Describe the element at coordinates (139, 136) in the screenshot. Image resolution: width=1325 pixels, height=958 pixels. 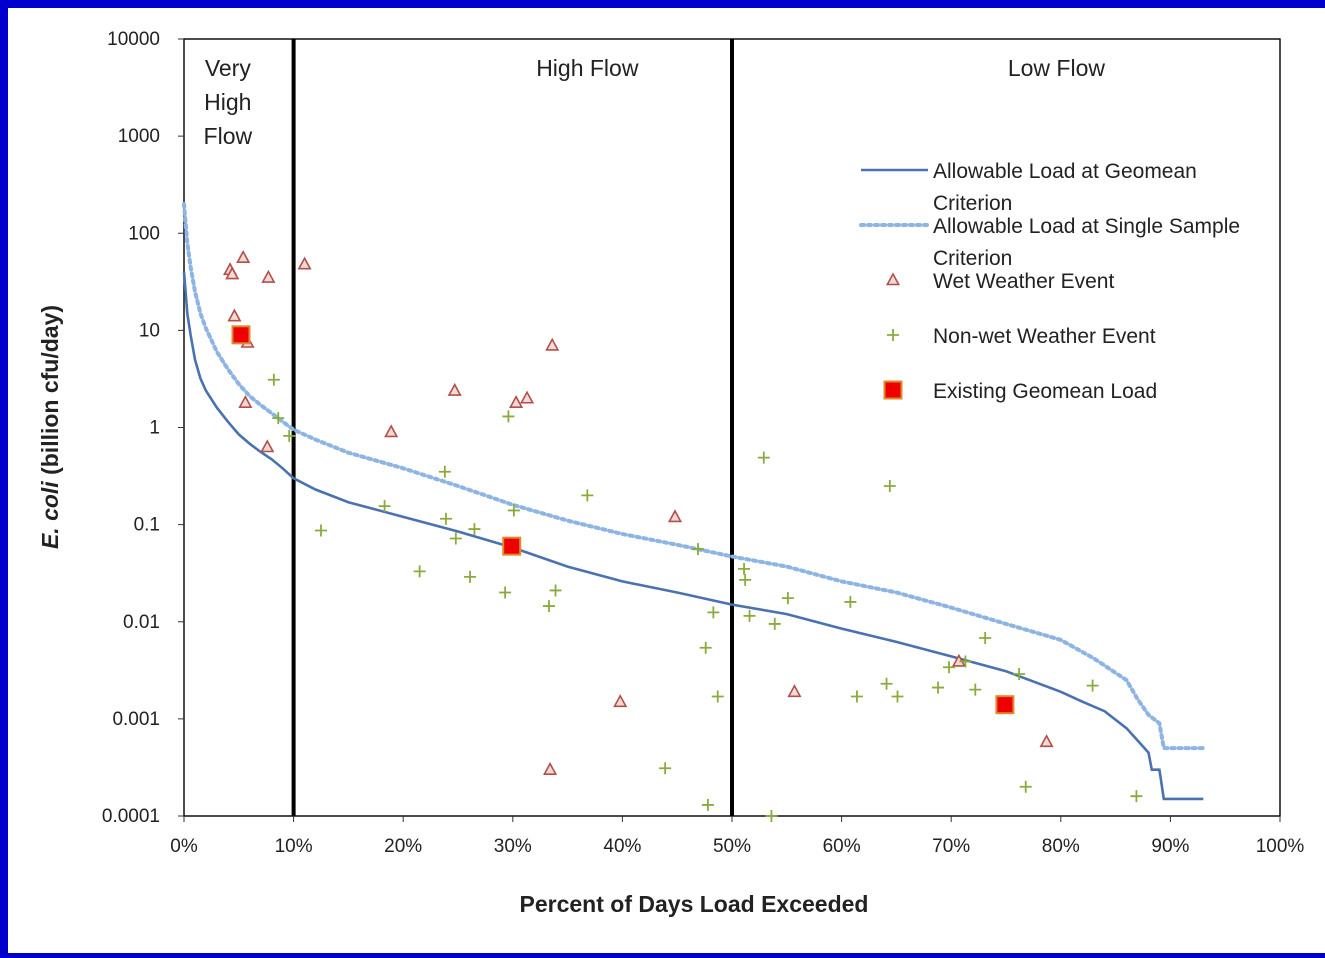
I see `y-tick-label: 1000` at that location.